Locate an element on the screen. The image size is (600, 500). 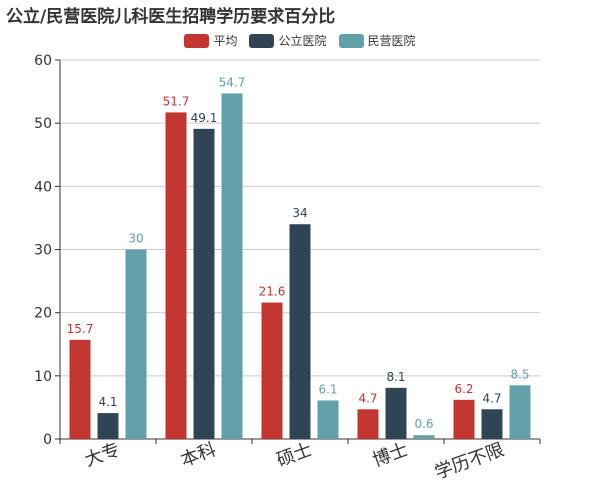
data-label-1-4: 4.7 is located at coordinates (491, 398).